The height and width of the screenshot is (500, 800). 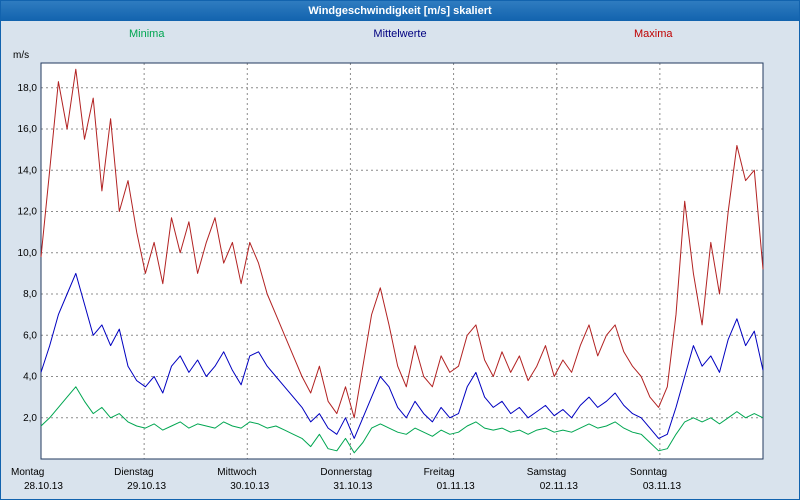 I want to click on legend-minima: Minima, so click(x=147, y=34).